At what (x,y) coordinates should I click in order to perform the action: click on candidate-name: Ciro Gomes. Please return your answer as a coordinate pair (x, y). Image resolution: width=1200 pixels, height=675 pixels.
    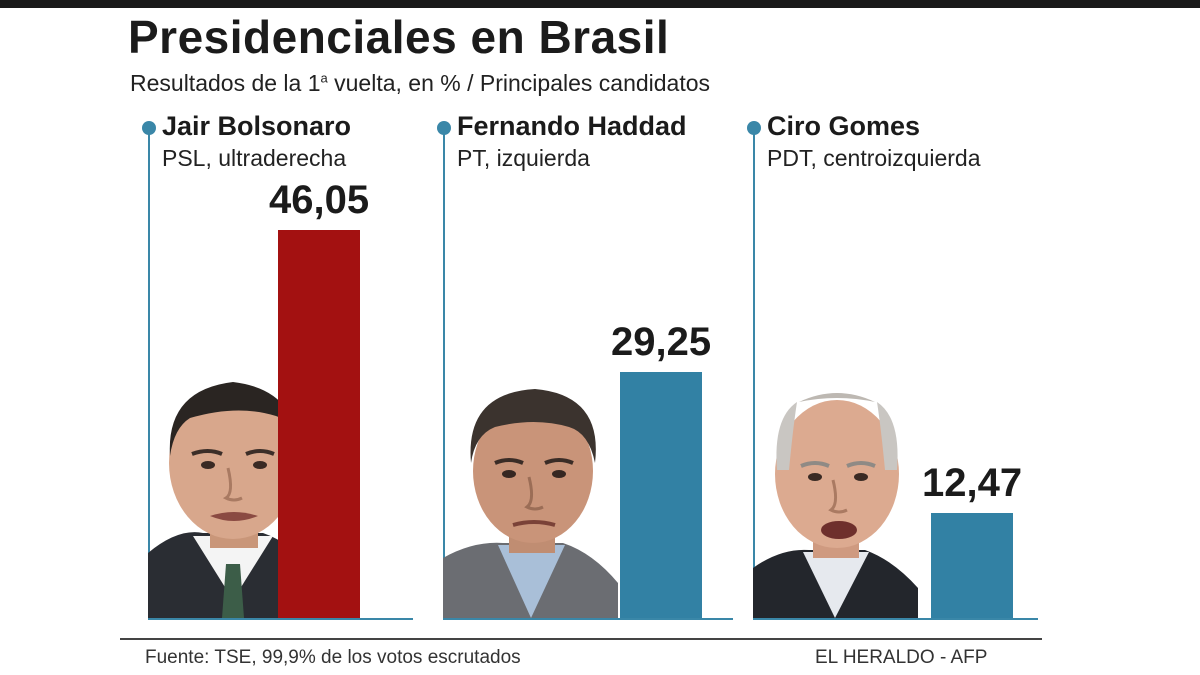
    Looking at the image, I should click on (844, 126).